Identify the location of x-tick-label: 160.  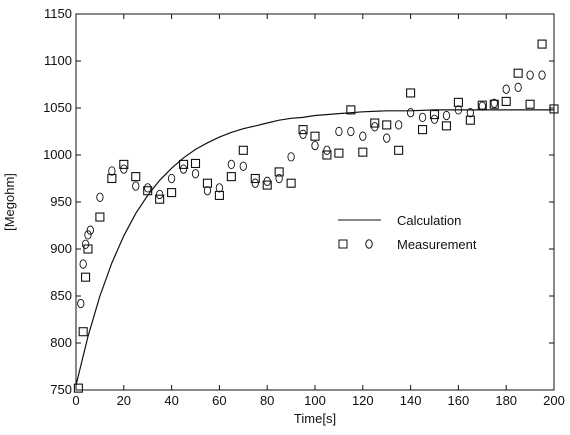
(459, 400).